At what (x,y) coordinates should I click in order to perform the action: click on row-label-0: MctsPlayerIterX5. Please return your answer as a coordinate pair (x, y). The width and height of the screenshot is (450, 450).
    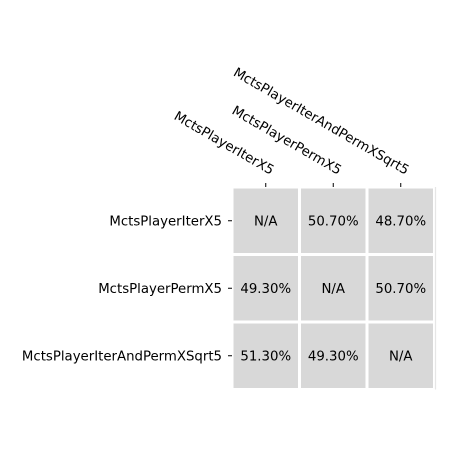
    Looking at the image, I should click on (165, 221).